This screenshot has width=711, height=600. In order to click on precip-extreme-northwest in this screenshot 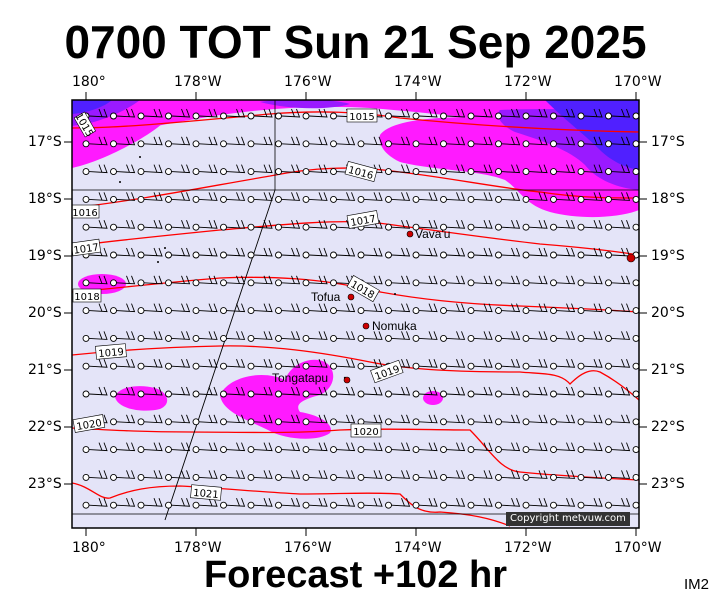, I will do `click(92, 107)`.